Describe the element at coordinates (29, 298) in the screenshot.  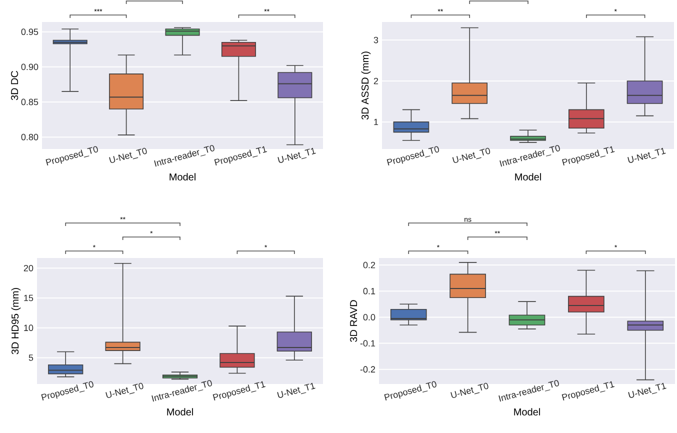
I see `y-tick-label: 15` at that location.